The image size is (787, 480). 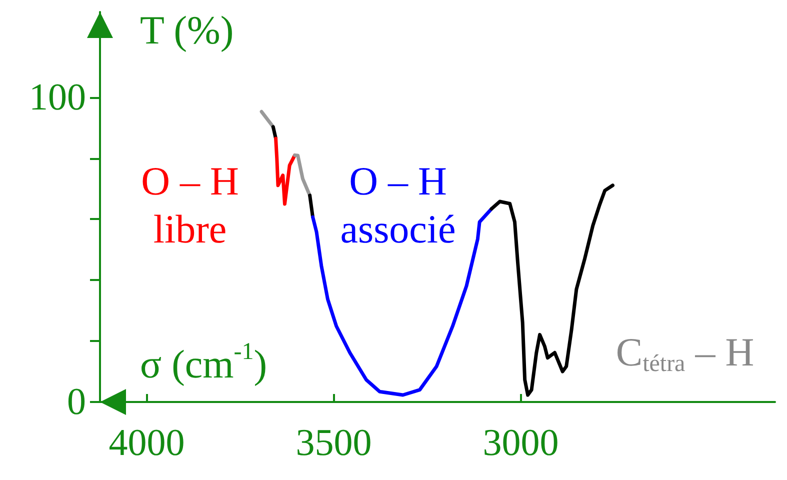 I want to click on x-tick-label: 3500, so click(x=334, y=443).